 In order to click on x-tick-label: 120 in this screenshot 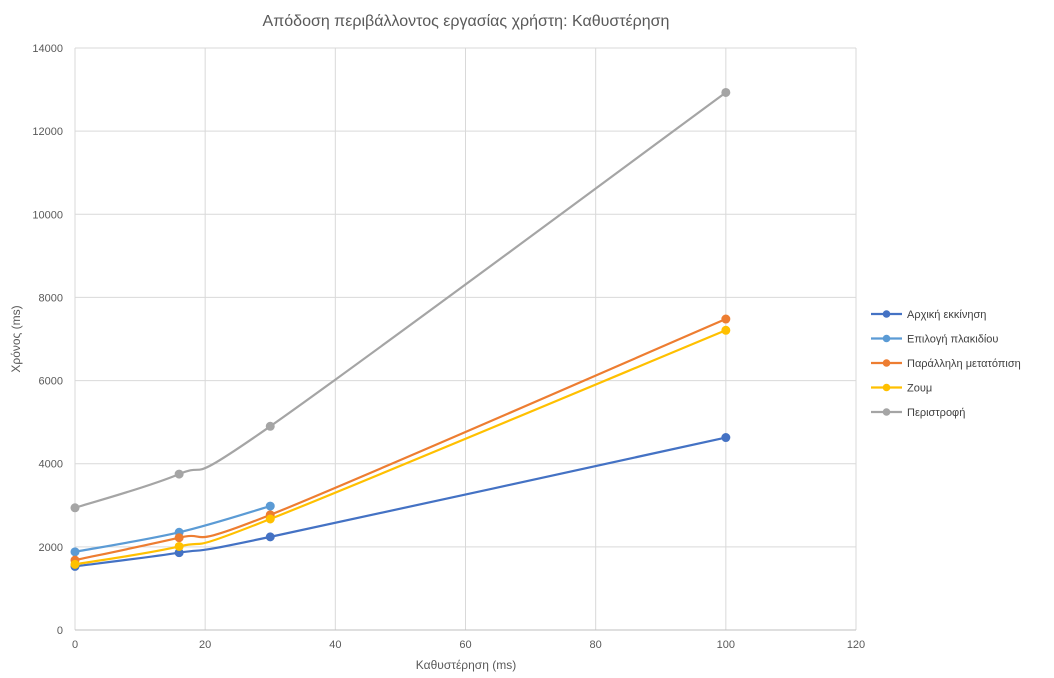, I will do `click(856, 645)`.